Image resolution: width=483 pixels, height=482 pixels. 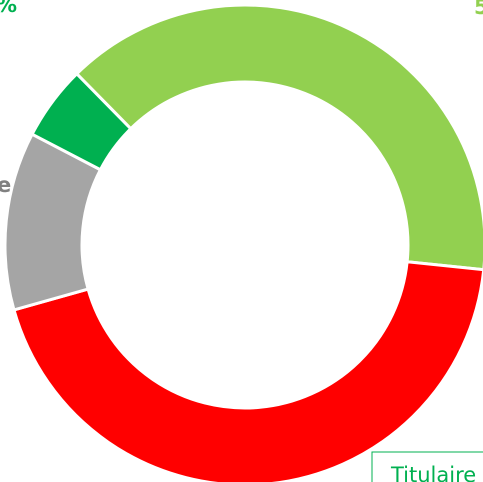 What do you see at coordinates (8, 8) in the screenshot?
I see `annotation: %` at bounding box center [8, 8].